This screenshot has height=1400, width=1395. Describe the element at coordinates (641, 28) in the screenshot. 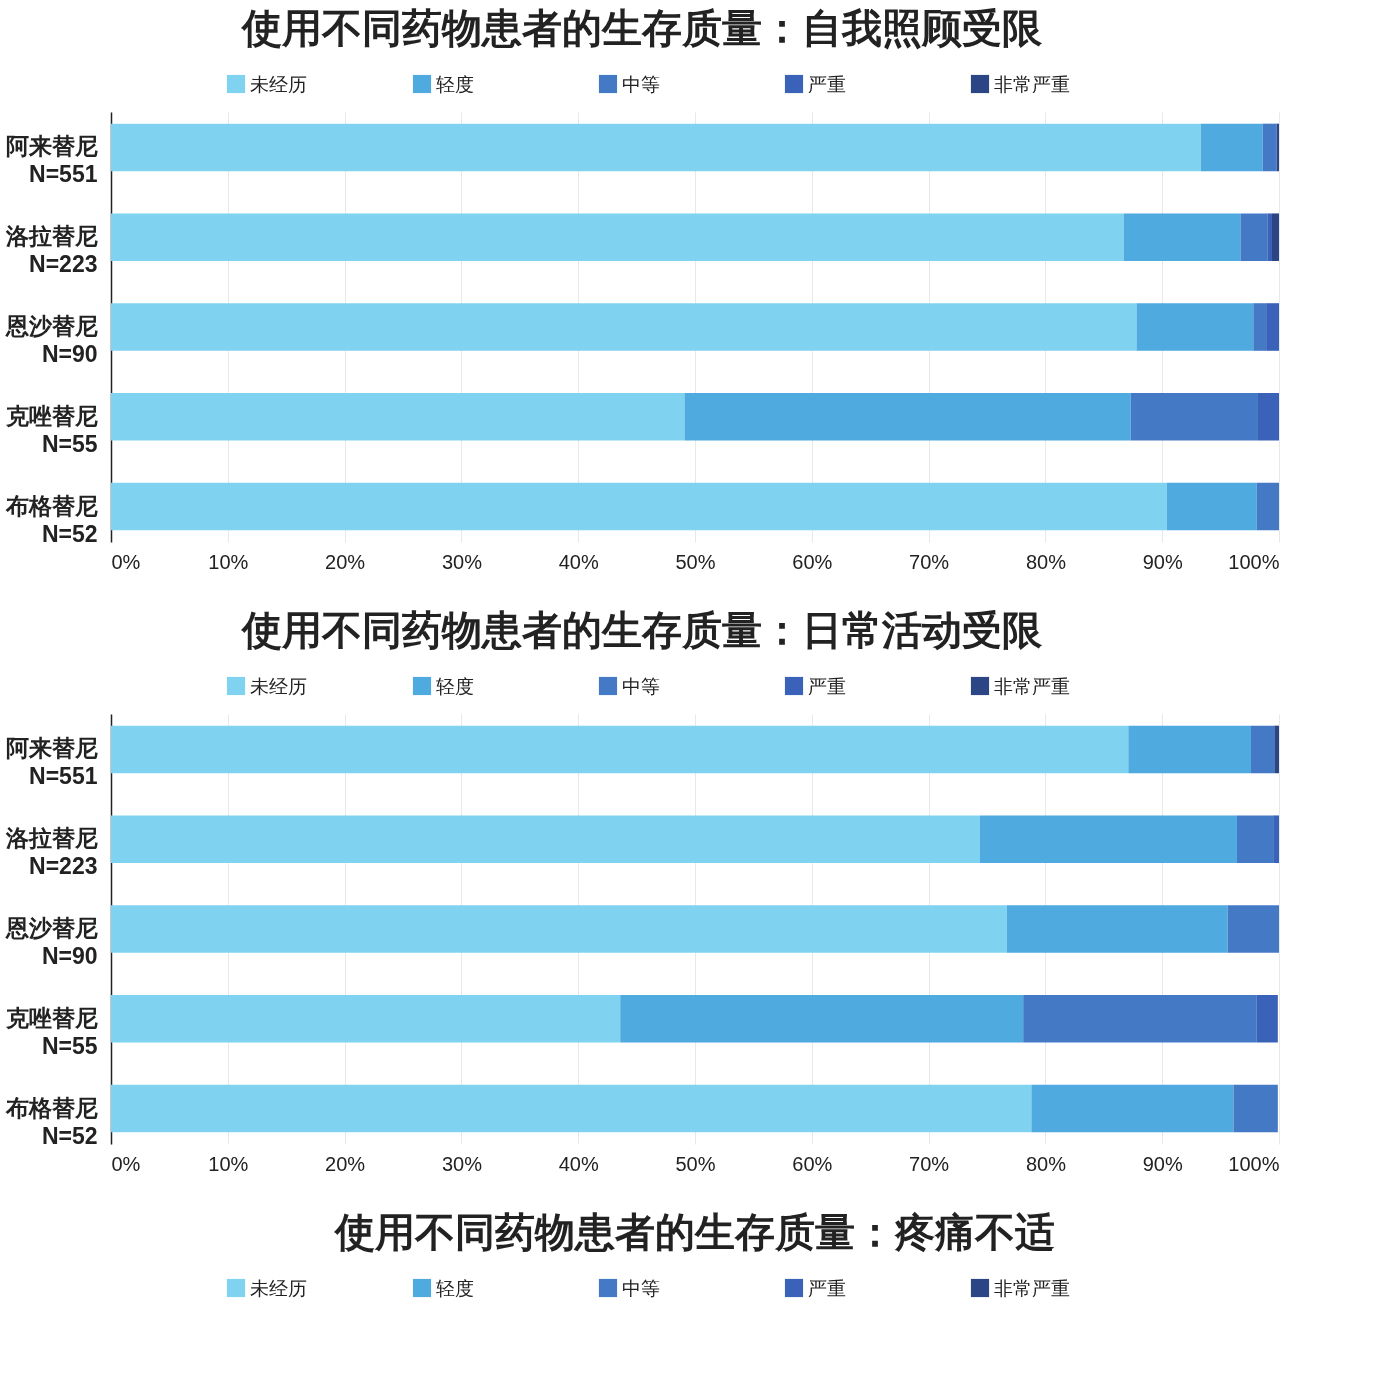

I see `chart-title: 使用不同药物患者的生存质量：自我照顾受限` at that location.